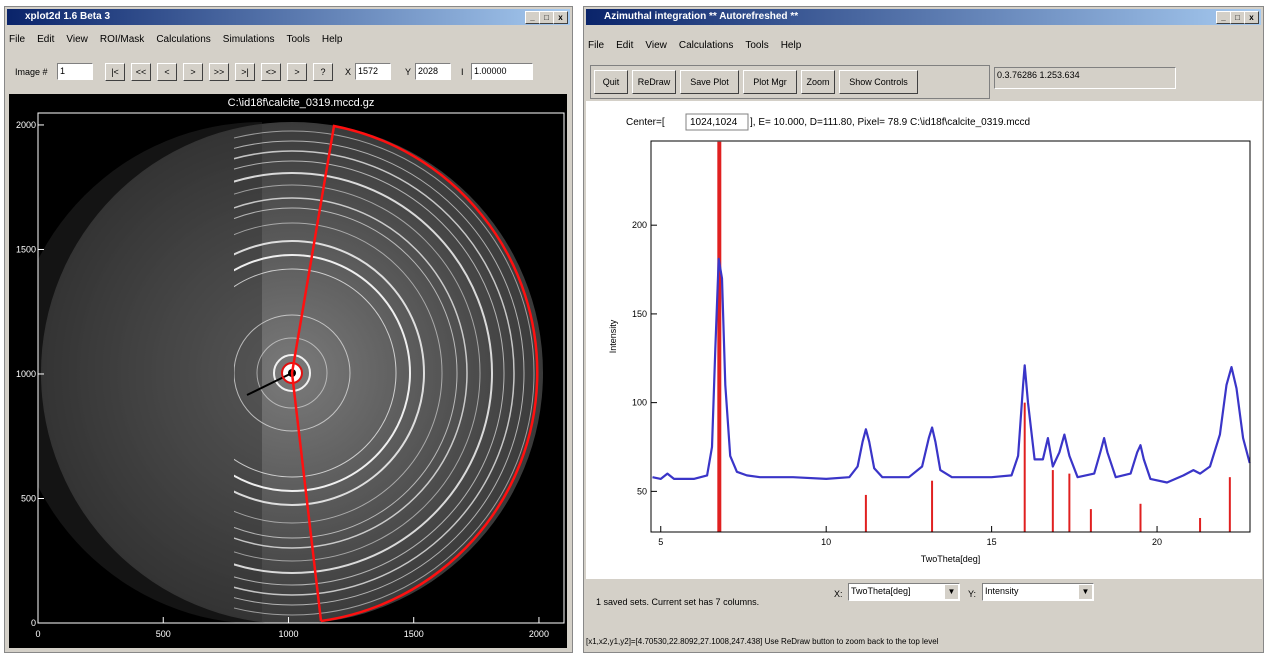  I want to click on nav-button: |<, so click(115, 72).